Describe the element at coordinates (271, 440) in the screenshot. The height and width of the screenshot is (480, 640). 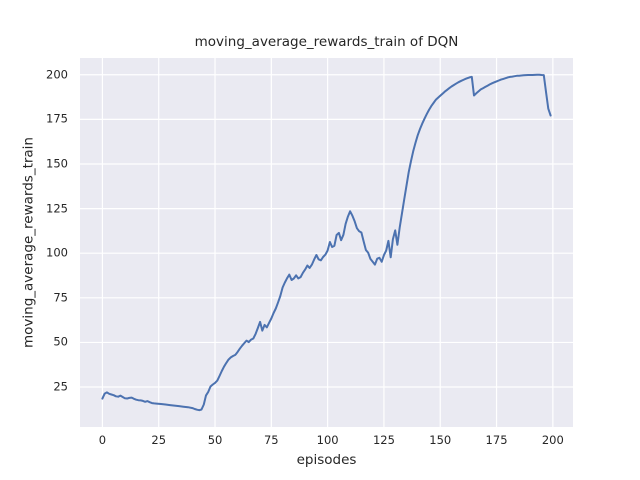
I see `x-tick-label: 75` at that location.